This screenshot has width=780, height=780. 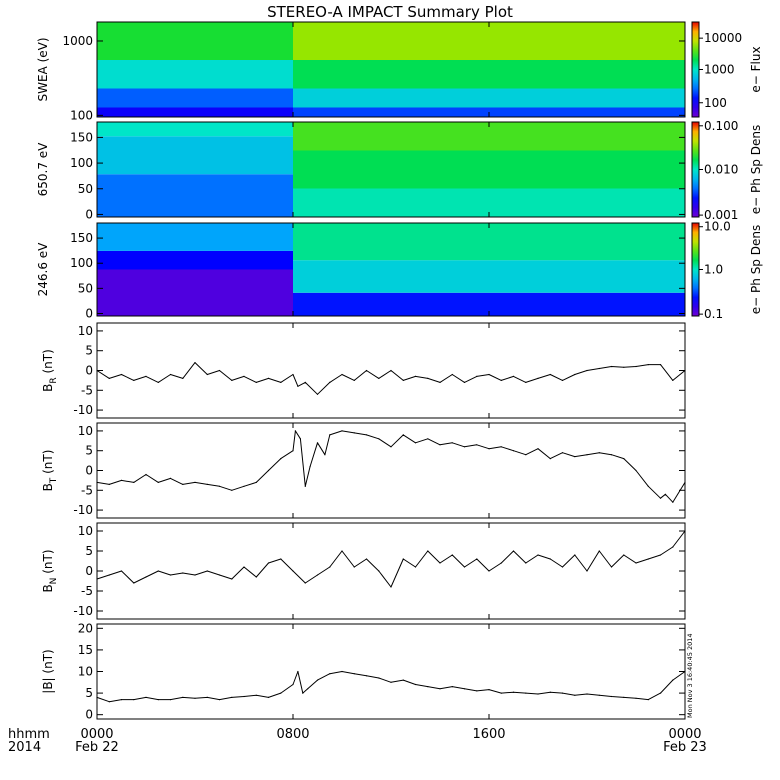 I want to click on chart-title: STEREO-A IMPACT Summary Plot, so click(x=390, y=12).